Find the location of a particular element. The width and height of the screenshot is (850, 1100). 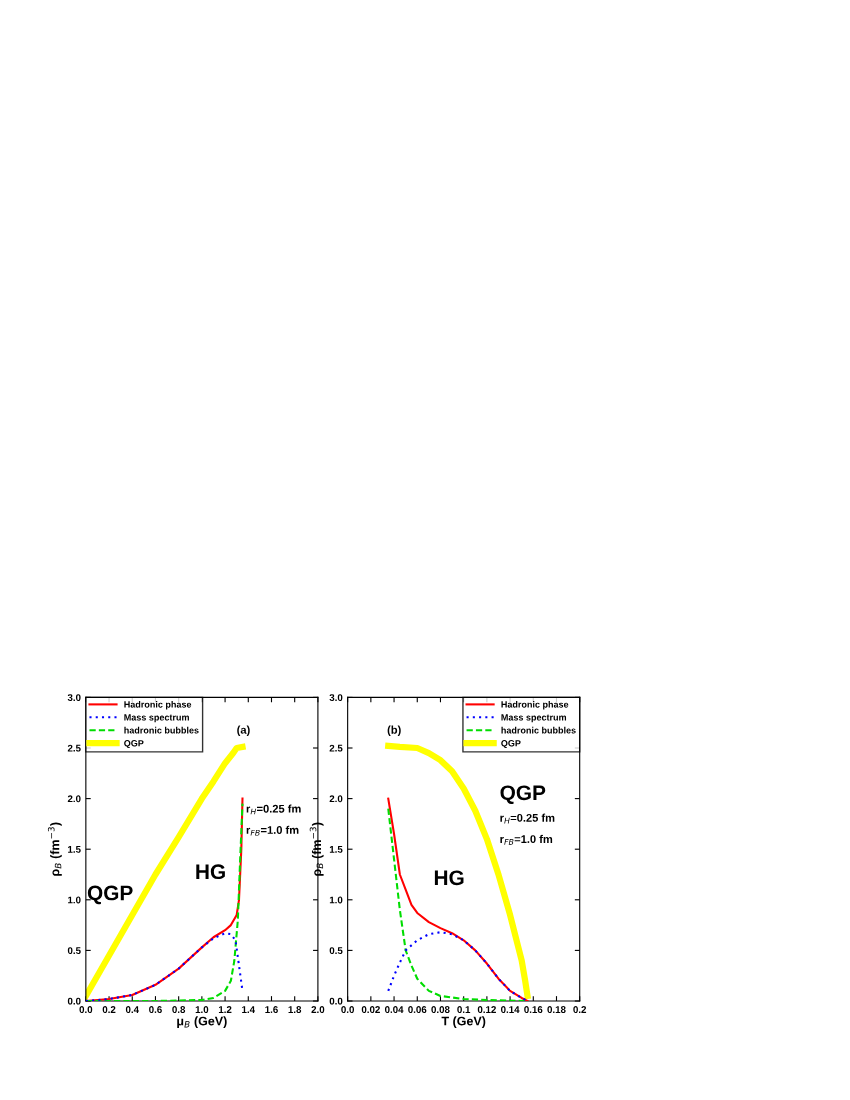

x-tick-label: 0.06 is located at coordinates (417, 1009).